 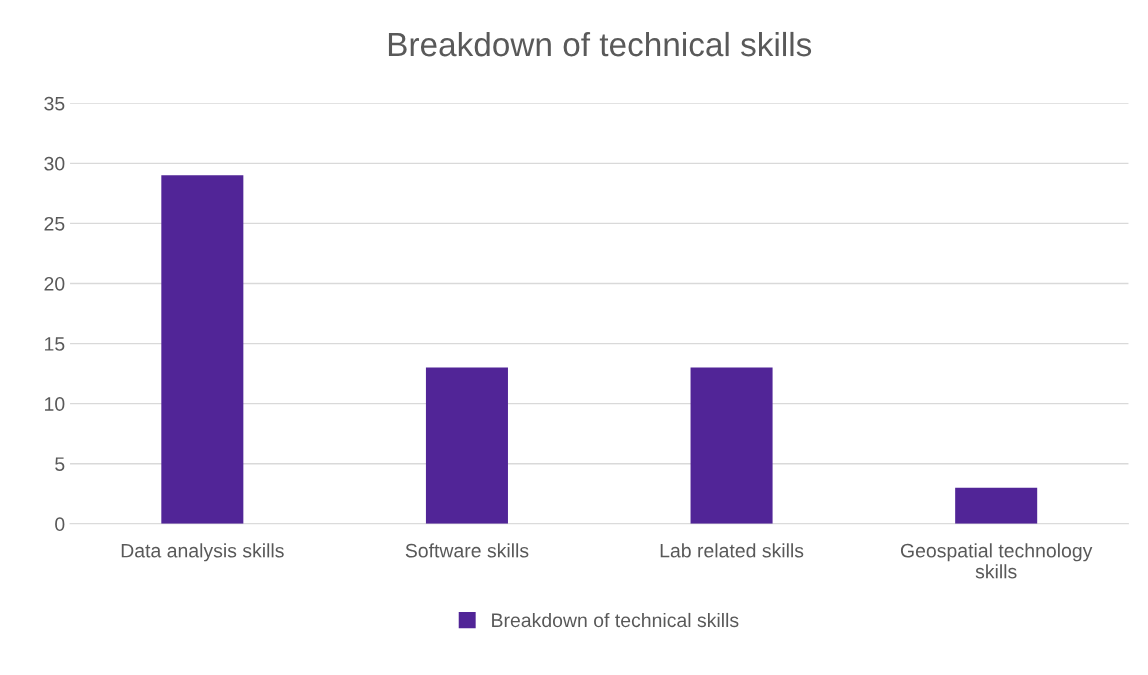 What do you see at coordinates (467, 550) in the screenshot?
I see `x-tick-label: Software skills` at bounding box center [467, 550].